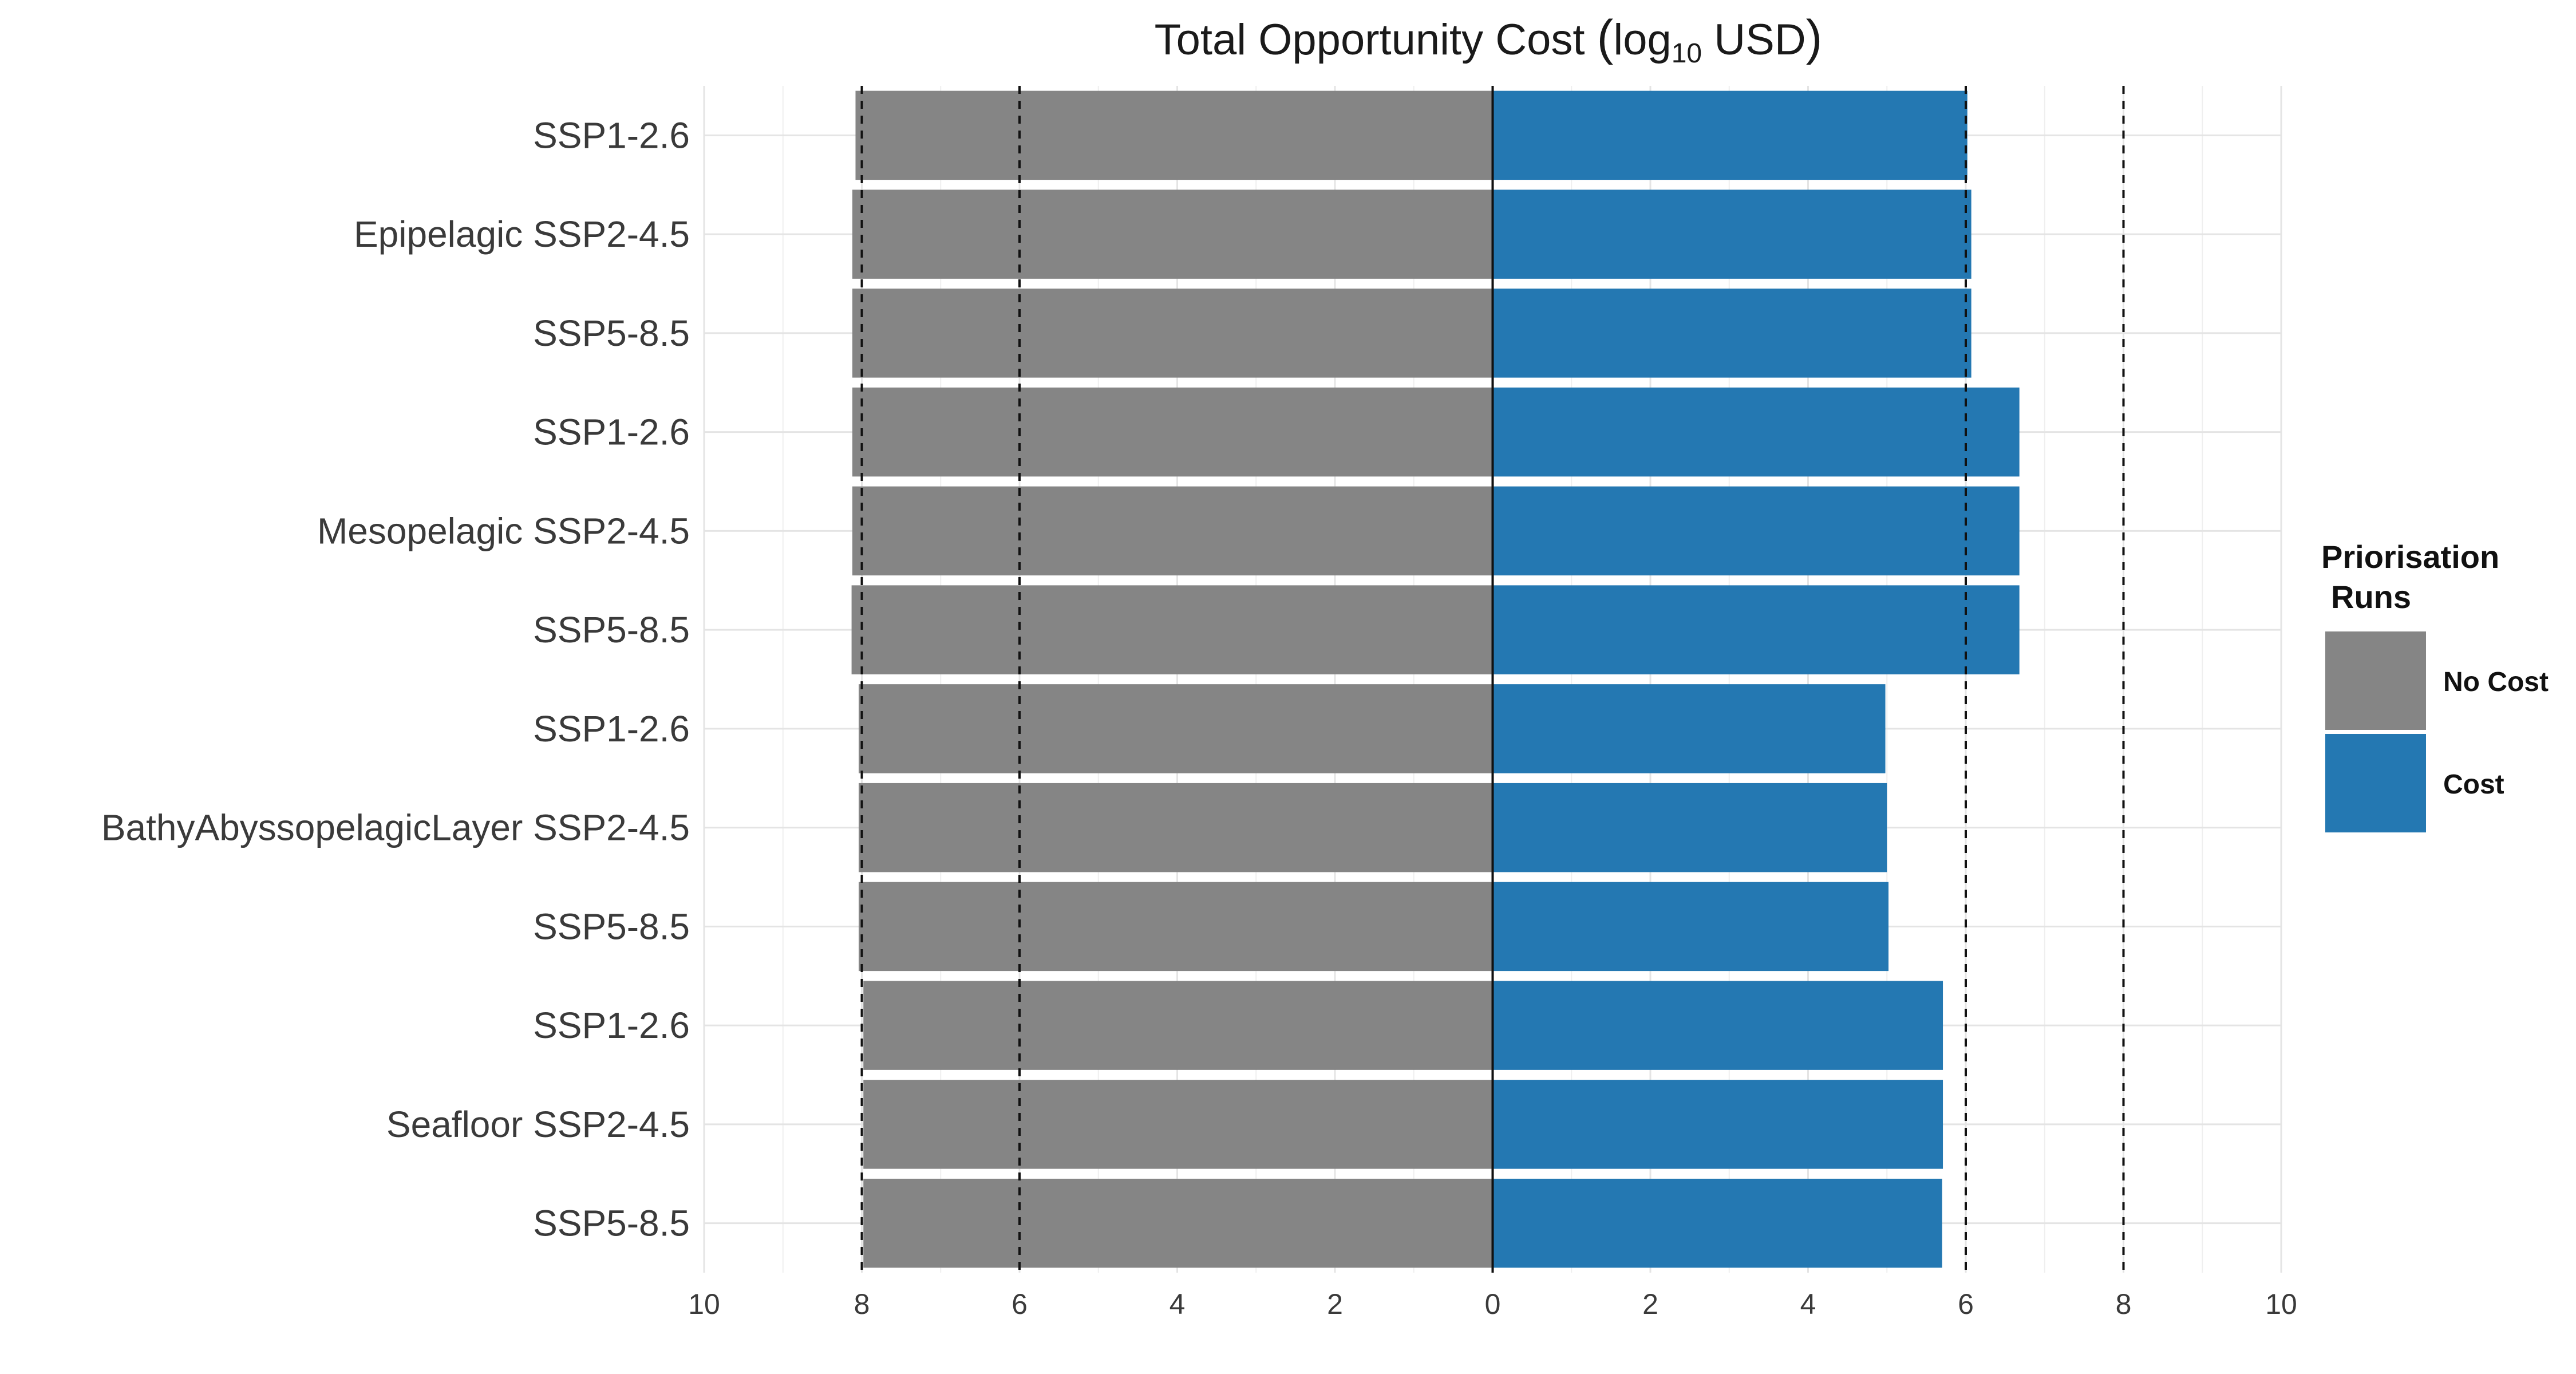 This screenshot has width=2576, height=1374. I want to click on x-tick-label: 0, so click(1493, 1304).